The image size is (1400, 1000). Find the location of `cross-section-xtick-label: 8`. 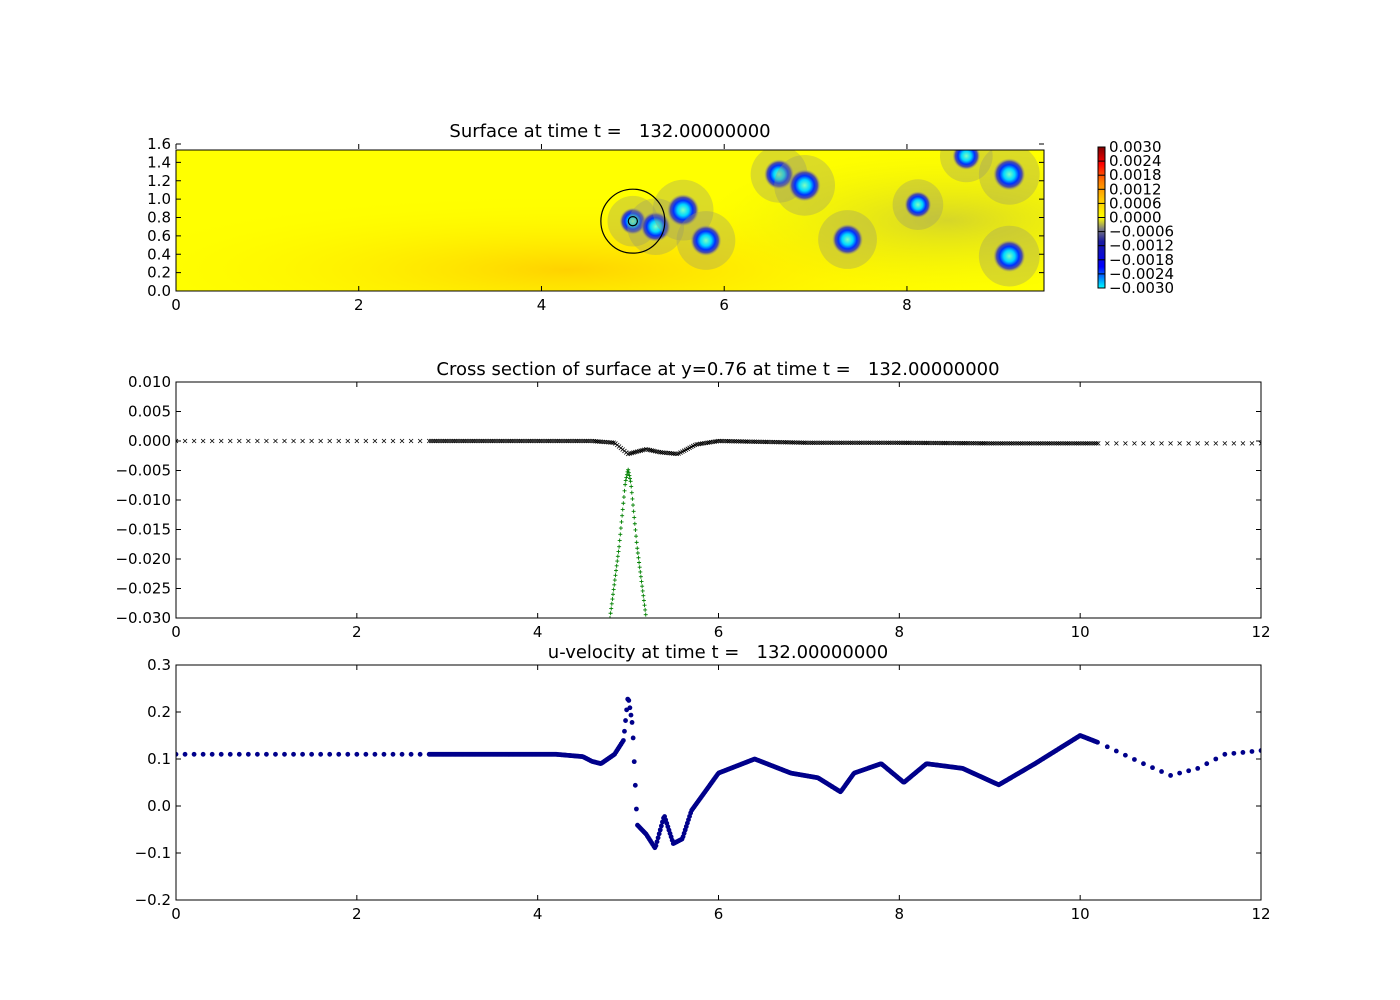

cross-section-xtick-label: 8 is located at coordinates (900, 632).